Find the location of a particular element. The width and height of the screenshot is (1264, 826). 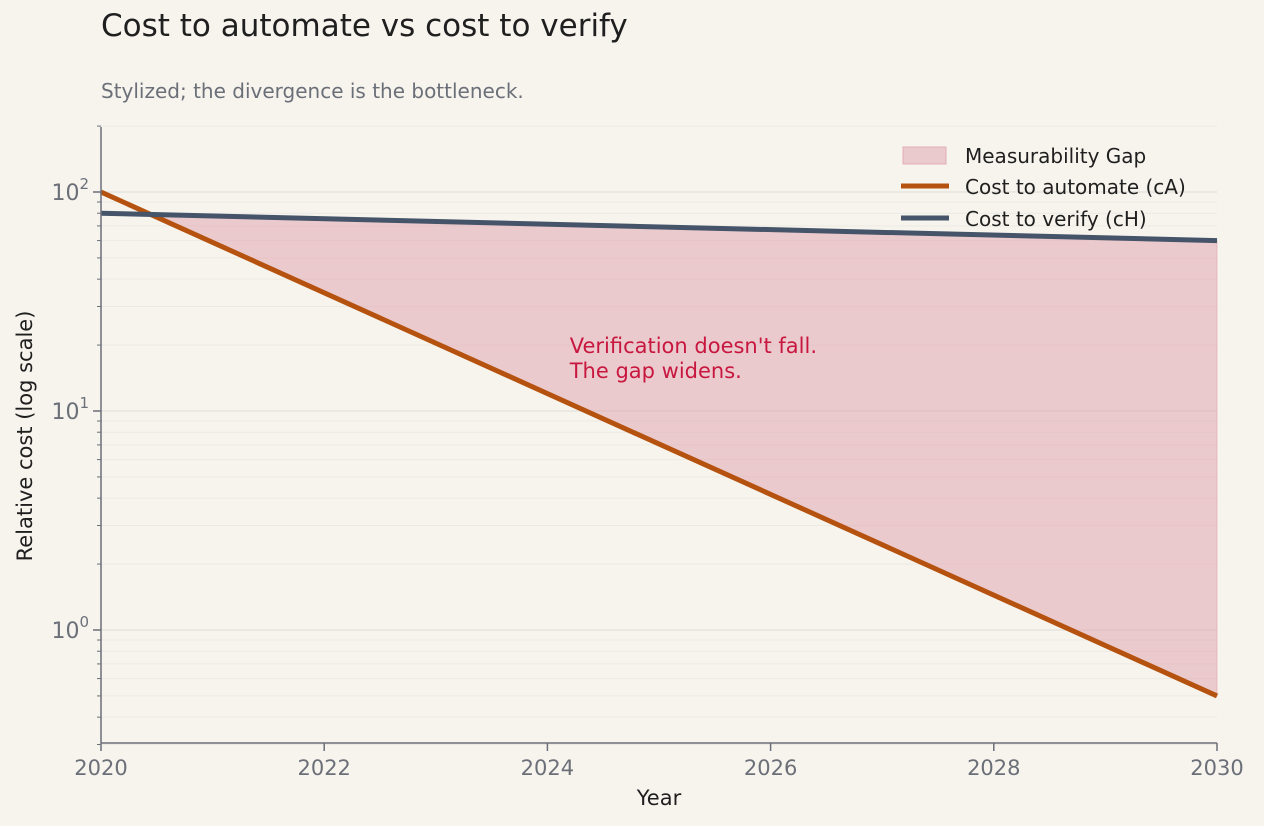

y-tick-label: 10¹ is located at coordinates (70, 409).